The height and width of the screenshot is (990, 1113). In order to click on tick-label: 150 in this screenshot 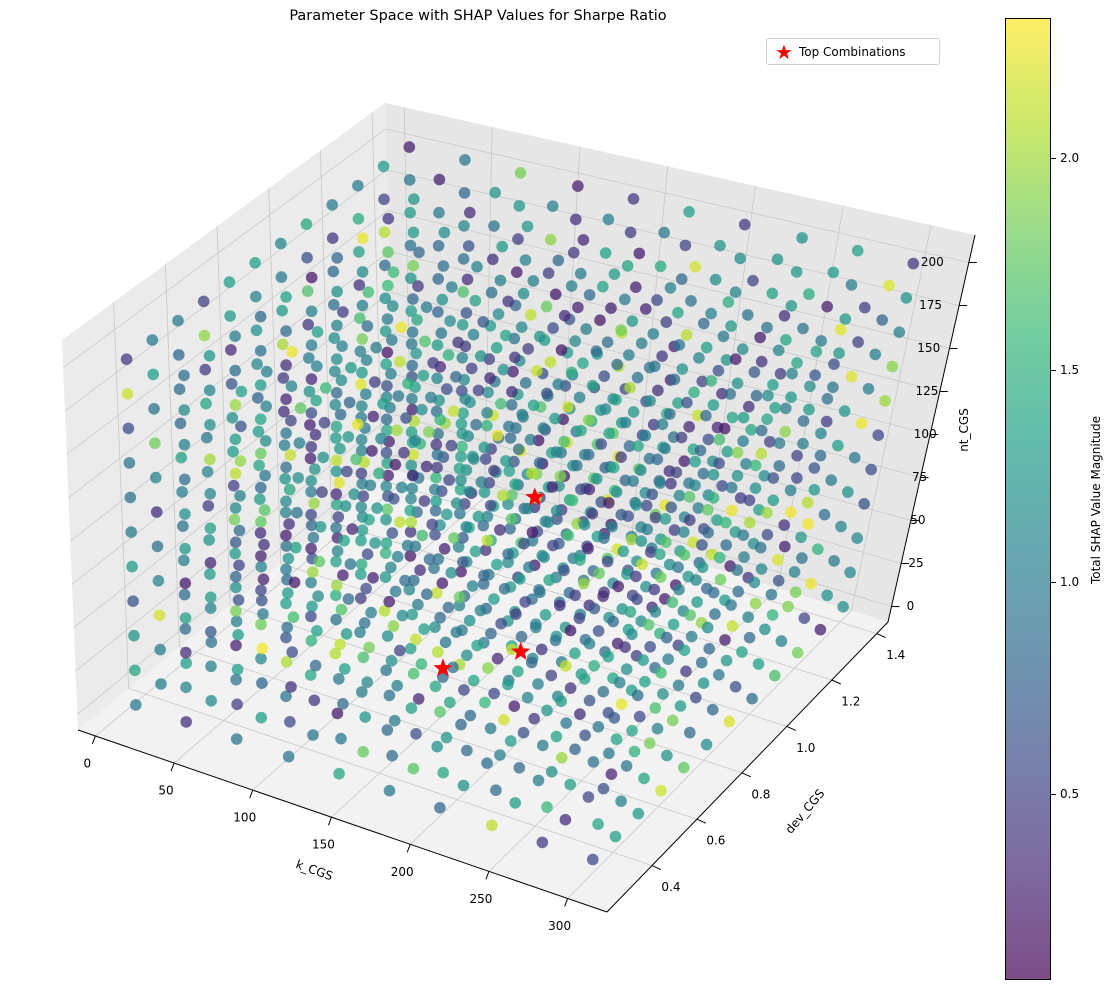, I will do `click(928, 348)`.